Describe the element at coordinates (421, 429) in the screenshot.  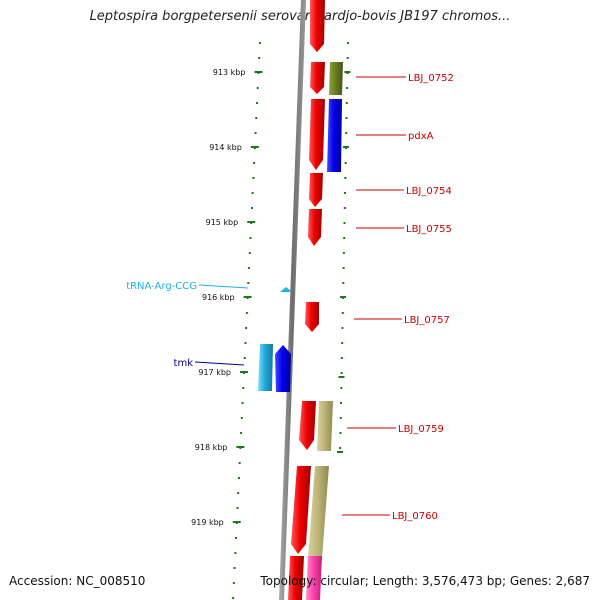
I see `gene-label: LBJ_0759` at that location.